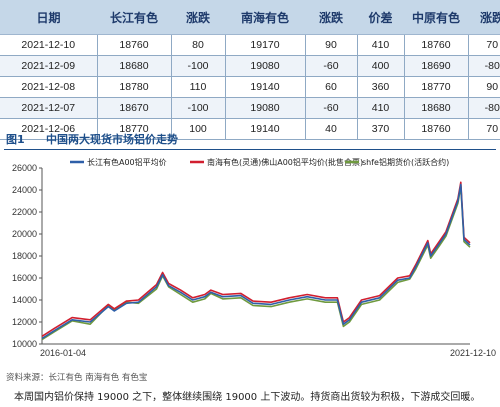 This screenshot has width=500, height=407. Describe the element at coordinates (331, 87) in the screenshot. I see `cell-change: 60` at that location.